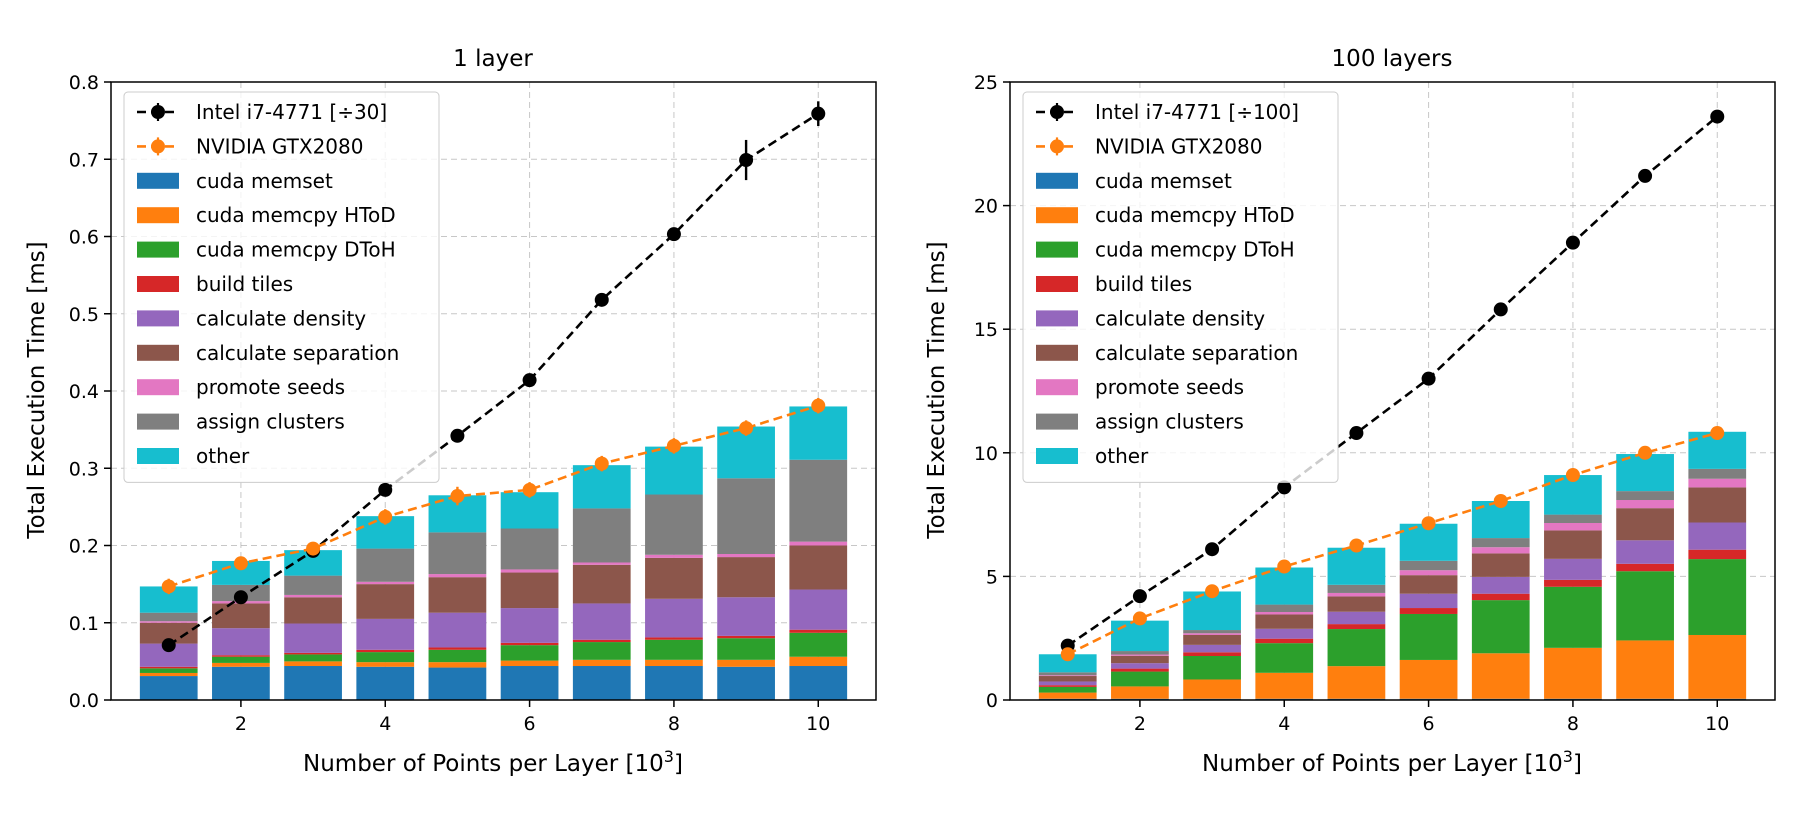  Describe the element at coordinates (84, 160) in the screenshot. I see `y-tick-label: 0.7` at that location.